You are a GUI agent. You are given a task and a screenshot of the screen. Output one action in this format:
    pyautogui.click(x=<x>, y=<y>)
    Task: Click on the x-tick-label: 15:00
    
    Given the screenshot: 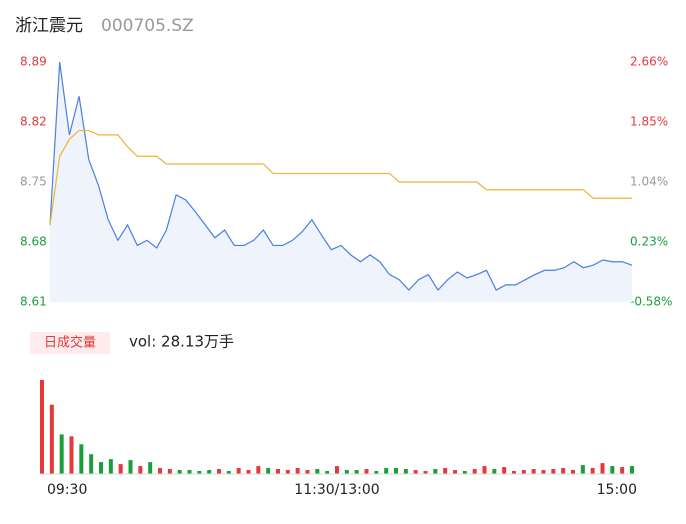 What is the action you would take?
    pyautogui.click(x=617, y=490)
    